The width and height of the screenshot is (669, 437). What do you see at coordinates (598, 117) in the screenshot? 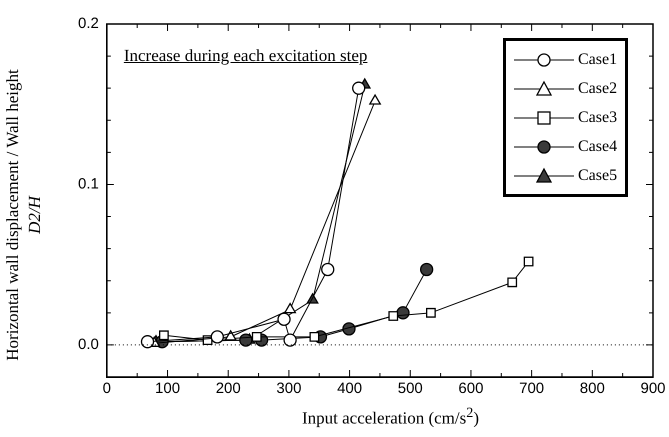
I see `legend-label: Case3` at bounding box center [598, 117].